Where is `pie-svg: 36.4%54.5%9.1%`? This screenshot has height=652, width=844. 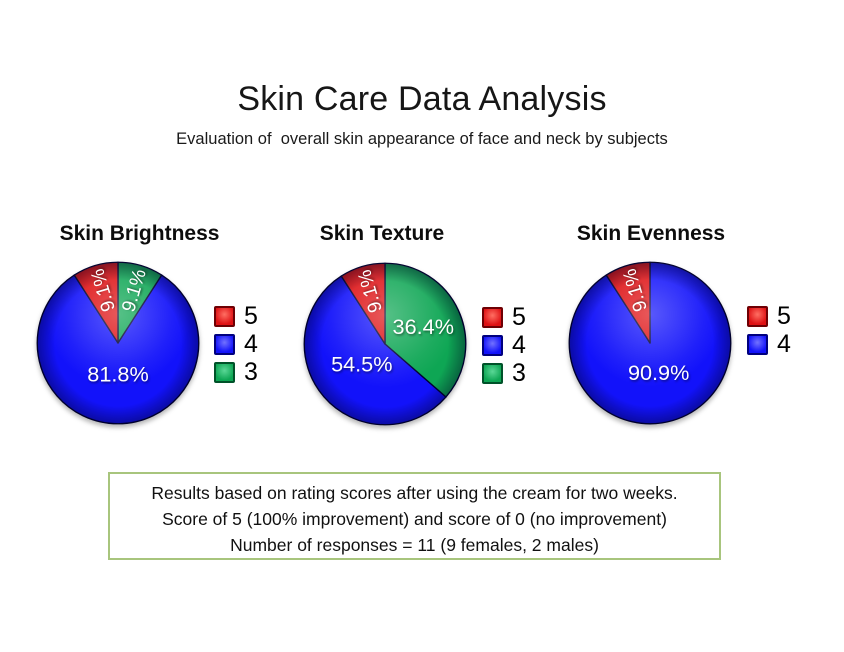
pie-svg: 36.4%54.5%9.1% is located at coordinates (385, 344).